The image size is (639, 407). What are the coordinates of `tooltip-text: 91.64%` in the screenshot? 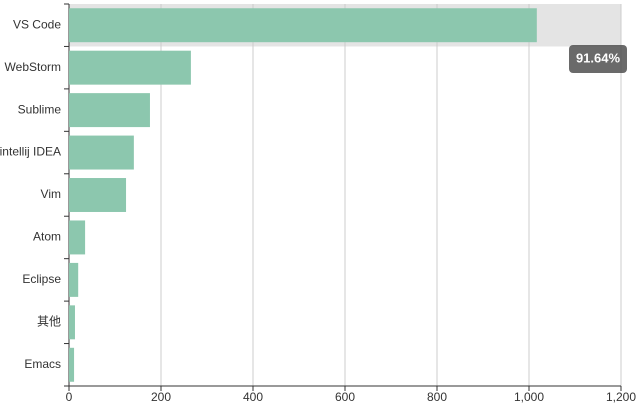 It's located at (598, 57).